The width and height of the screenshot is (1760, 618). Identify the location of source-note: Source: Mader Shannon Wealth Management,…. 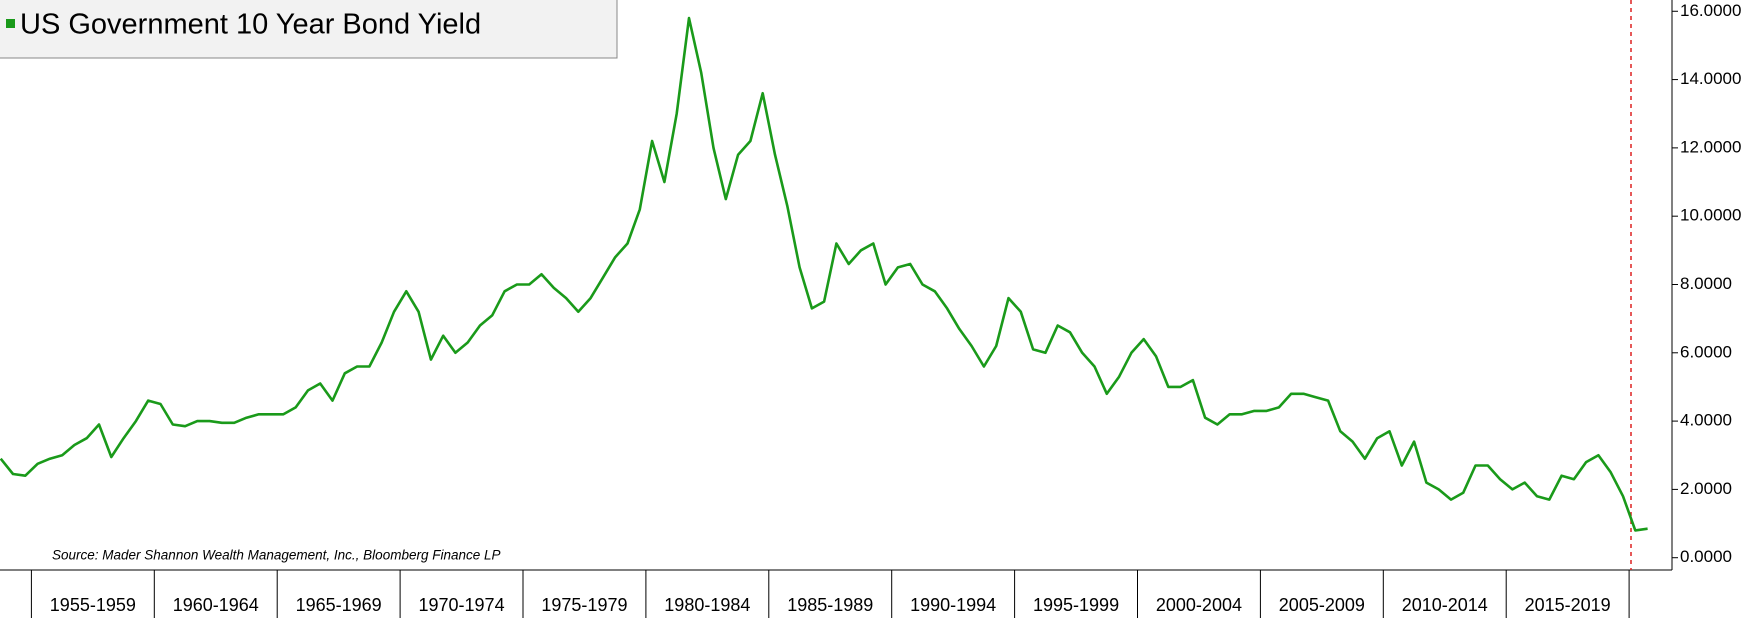
(276, 555).